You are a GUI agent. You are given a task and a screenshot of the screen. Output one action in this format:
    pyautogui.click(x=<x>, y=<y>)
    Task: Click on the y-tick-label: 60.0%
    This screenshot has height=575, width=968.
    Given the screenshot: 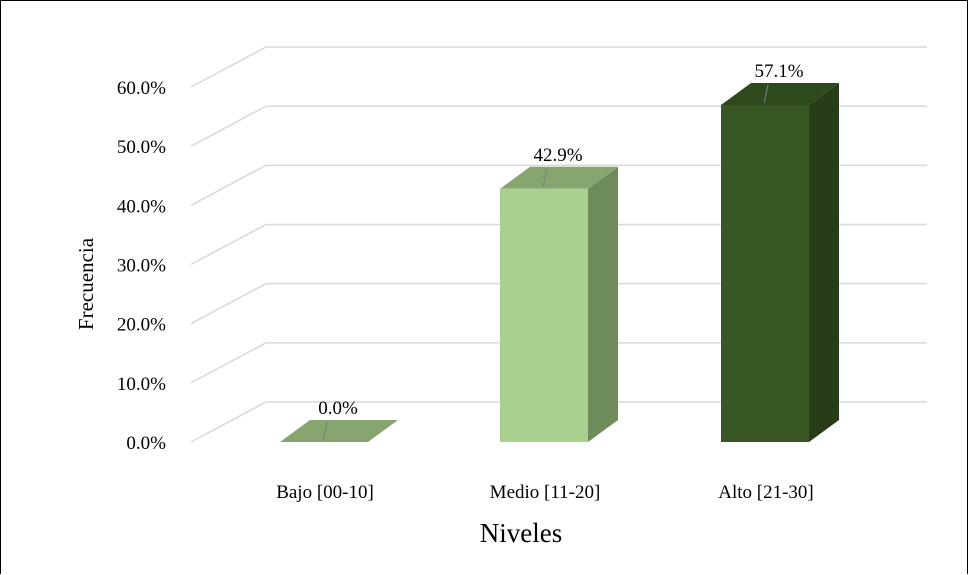 What is the action you would take?
    pyautogui.click(x=141, y=88)
    